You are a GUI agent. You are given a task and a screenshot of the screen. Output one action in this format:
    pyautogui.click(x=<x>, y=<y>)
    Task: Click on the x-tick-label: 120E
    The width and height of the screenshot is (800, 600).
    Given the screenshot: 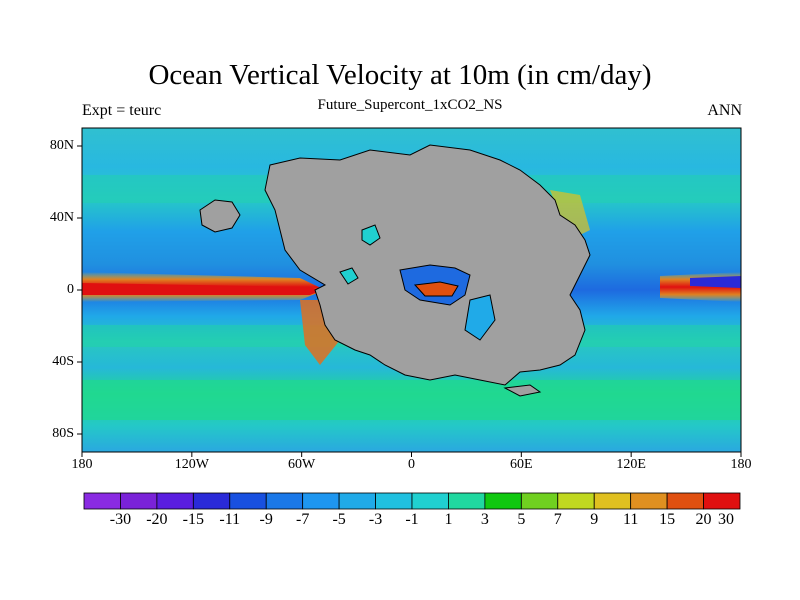 What is the action you would take?
    pyautogui.click(x=631, y=464)
    